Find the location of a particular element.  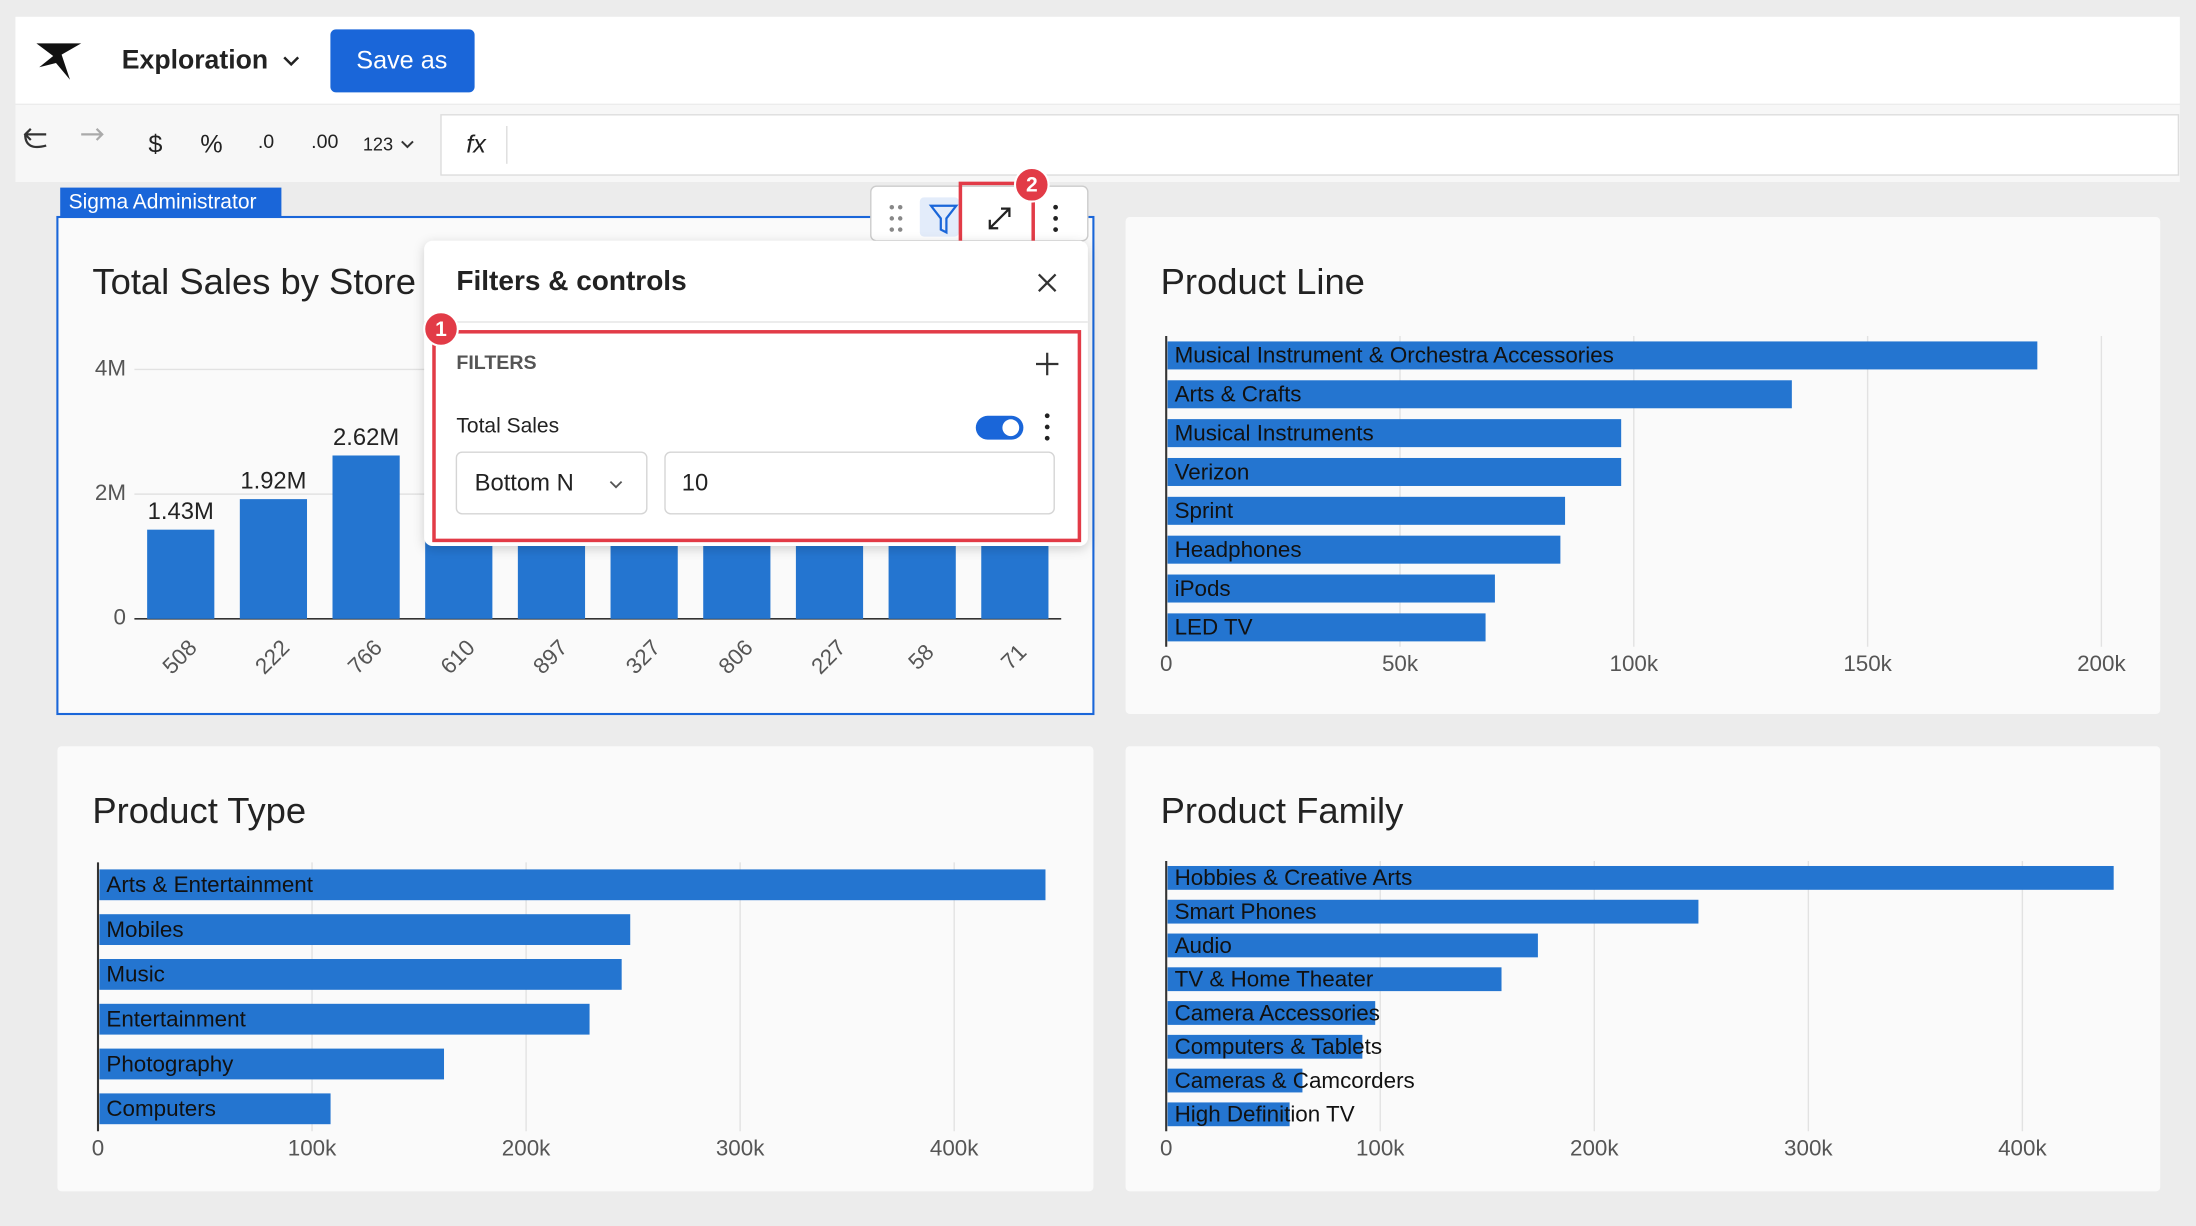

add-filter is located at coordinates (1047, 364).